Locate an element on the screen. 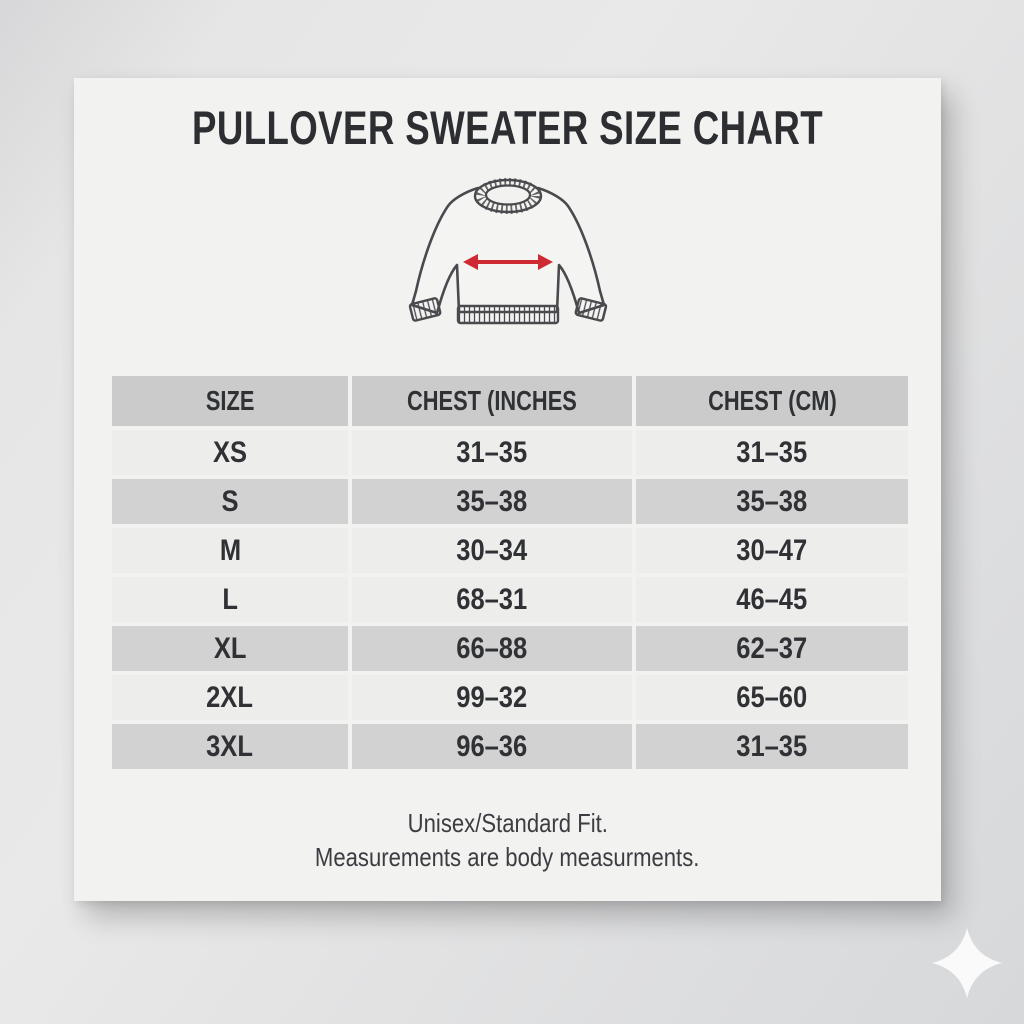 The image size is (1024, 1024). row-l-chest-in: 68–31 is located at coordinates (492, 599).